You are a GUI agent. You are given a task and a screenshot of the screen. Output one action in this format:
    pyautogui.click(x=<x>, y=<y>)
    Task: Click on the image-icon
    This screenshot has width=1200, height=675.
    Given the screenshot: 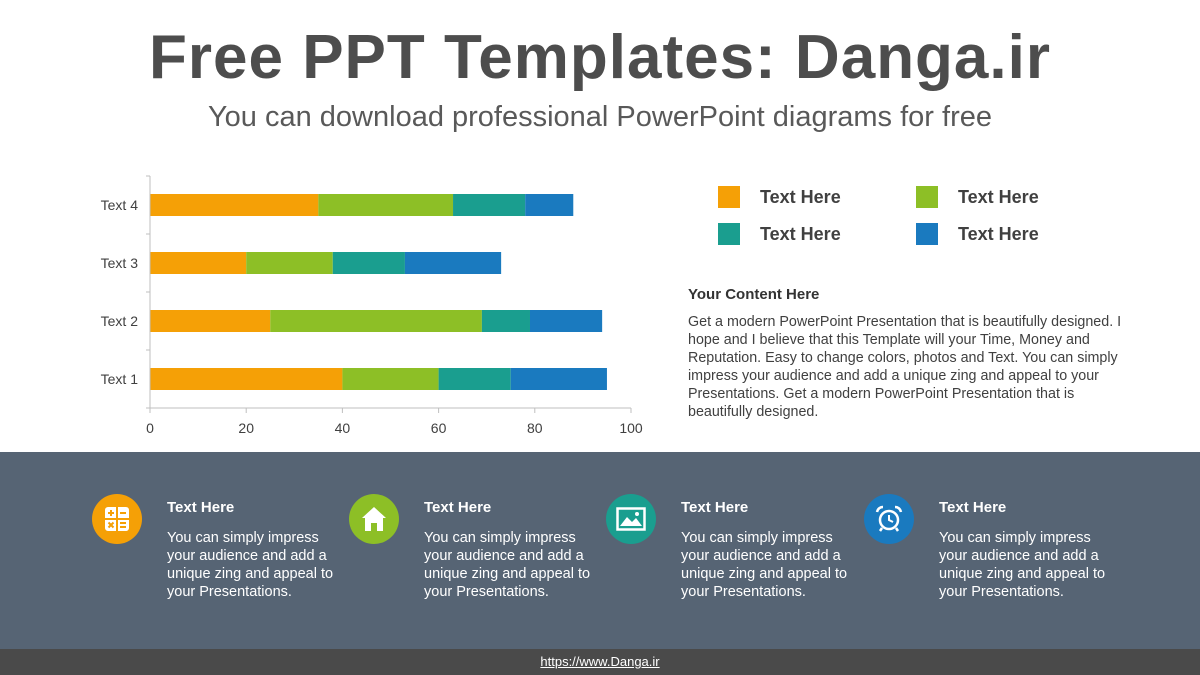 What is the action you would take?
    pyautogui.click(x=631, y=519)
    